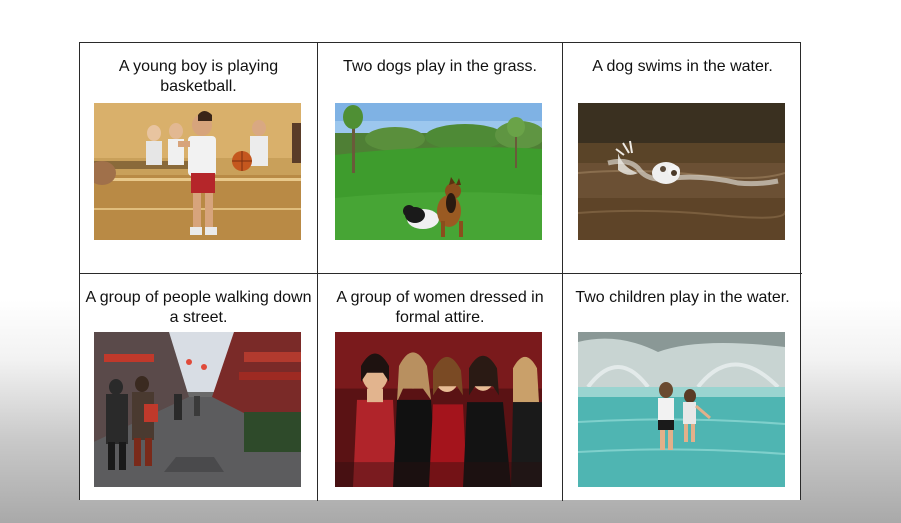 Image resolution: width=901 pixels, height=523 pixels. I want to click on card-street-crowd: A group of people walking down a street., so click(199, 387).